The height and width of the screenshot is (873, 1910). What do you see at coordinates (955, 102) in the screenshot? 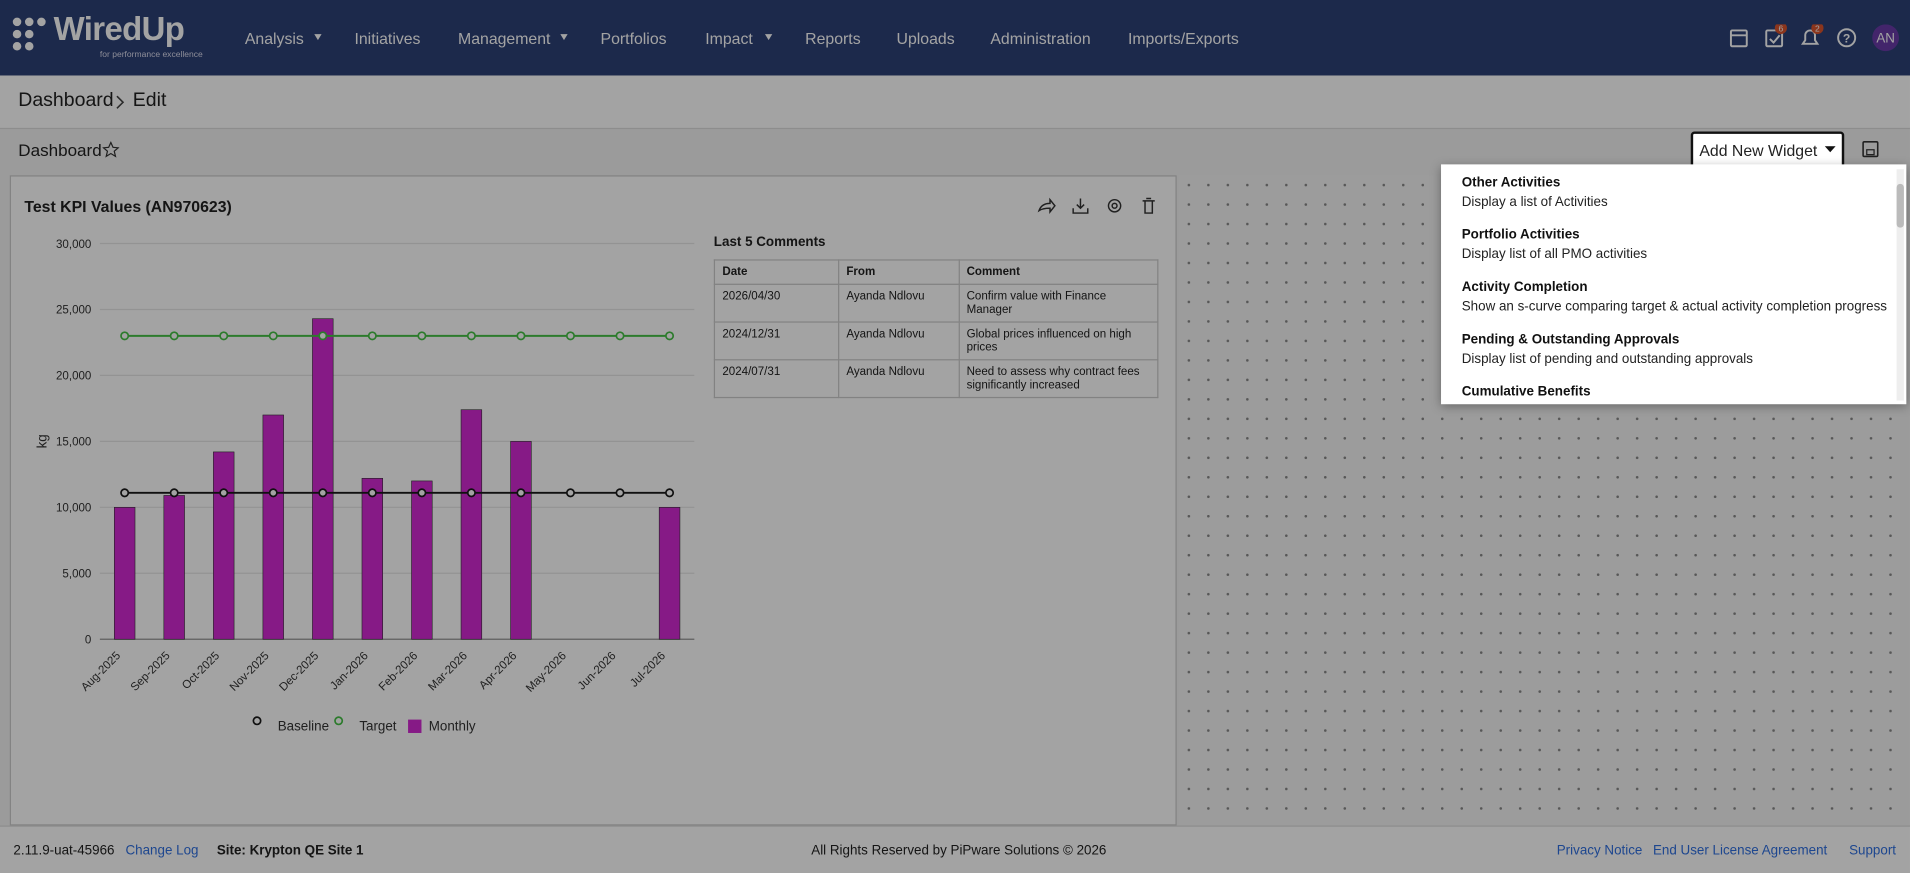
I see `breadcrumb-bar: Dashboard Edit` at bounding box center [955, 102].